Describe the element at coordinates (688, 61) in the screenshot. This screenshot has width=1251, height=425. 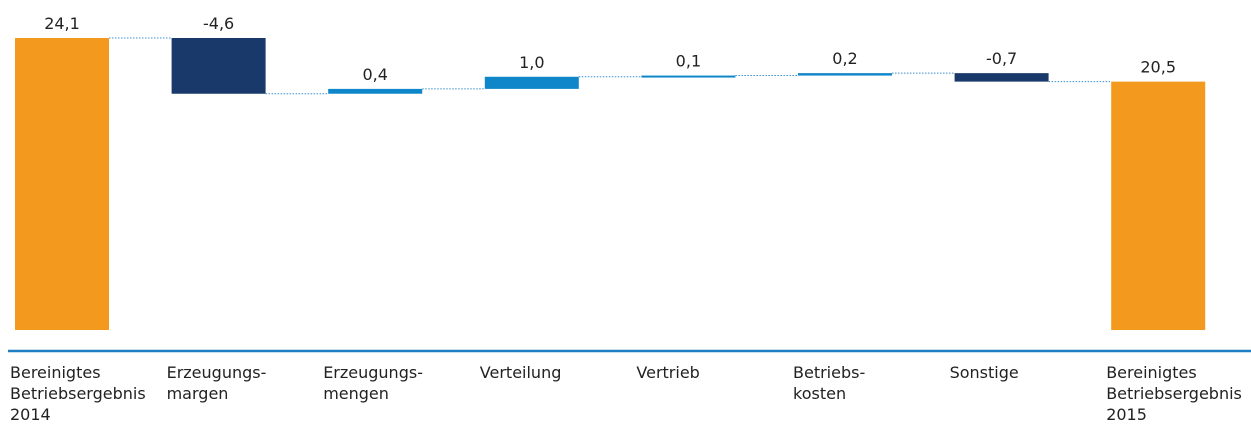
I see `value-label: 0,1` at that location.